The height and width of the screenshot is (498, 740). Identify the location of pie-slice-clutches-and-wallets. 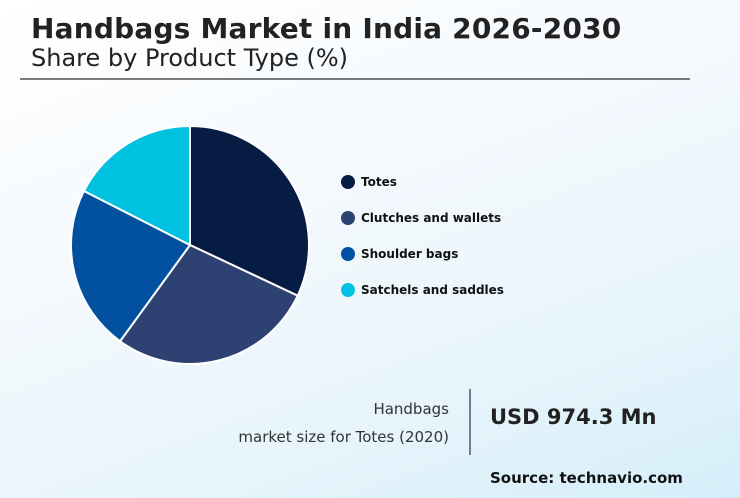
(209, 304).